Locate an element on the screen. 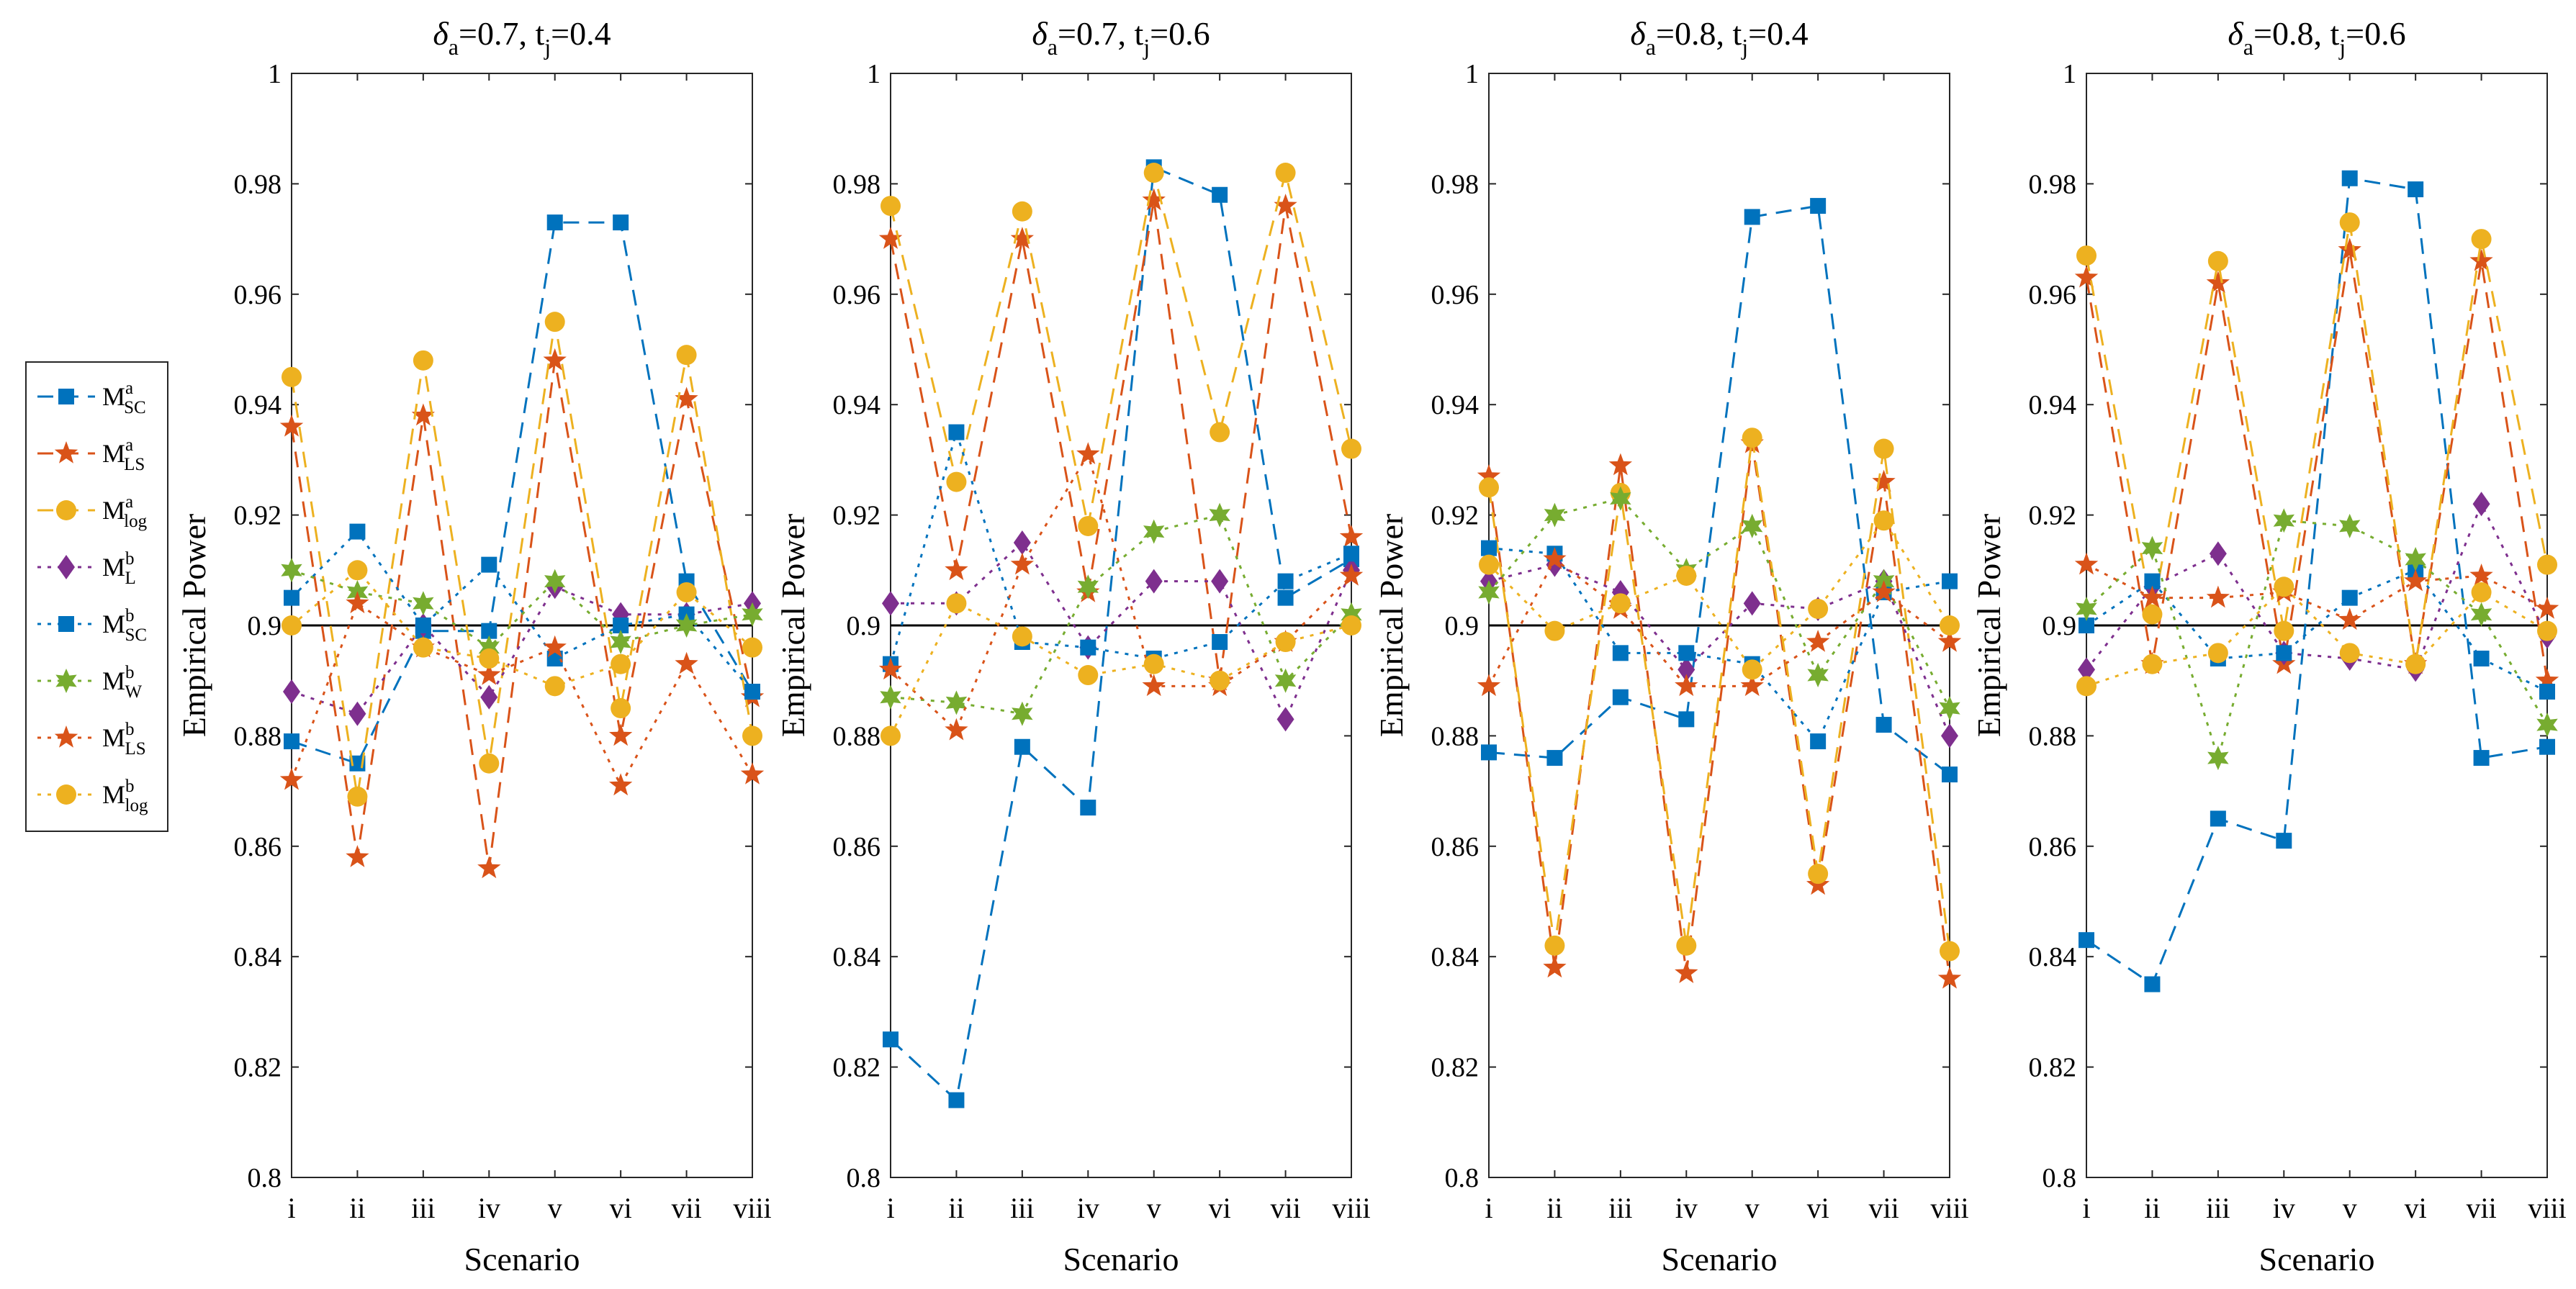 The image size is (2576, 1289). panel-title: δa=0.8, tj=0.6 is located at coordinates (2316, 37).